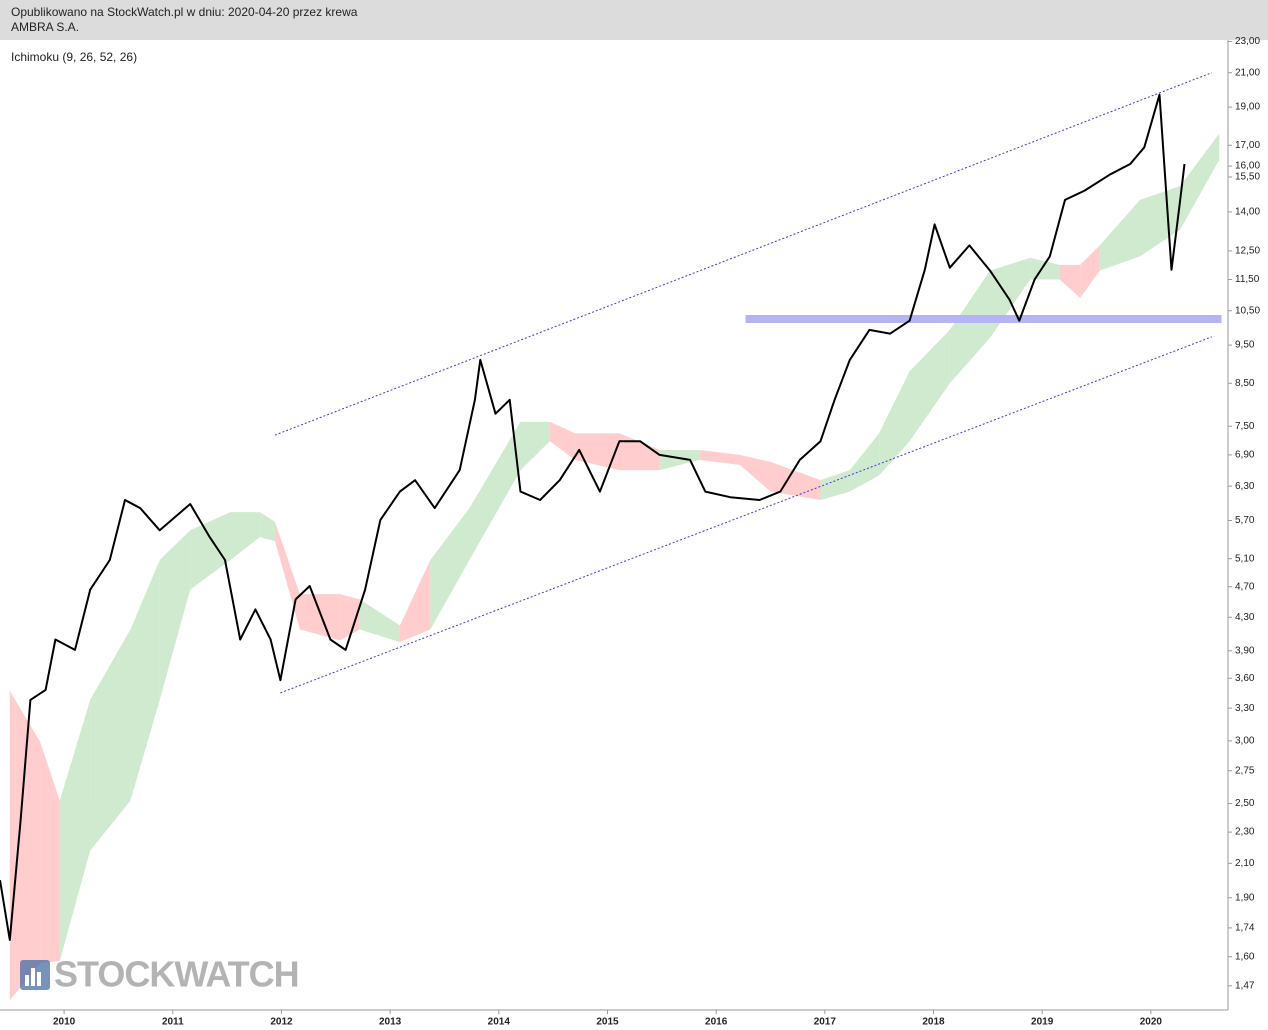 This screenshot has height=1030, width=1268. What do you see at coordinates (1245, 520) in the screenshot?
I see `y-tick-label: 5,70` at bounding box center [1245, 520].